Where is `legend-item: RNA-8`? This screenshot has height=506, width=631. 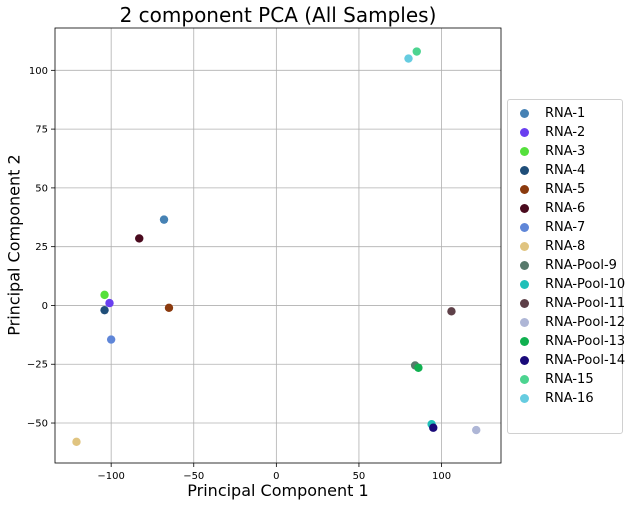 legend-item: RNA-8 is located at coordinates (566, 246).